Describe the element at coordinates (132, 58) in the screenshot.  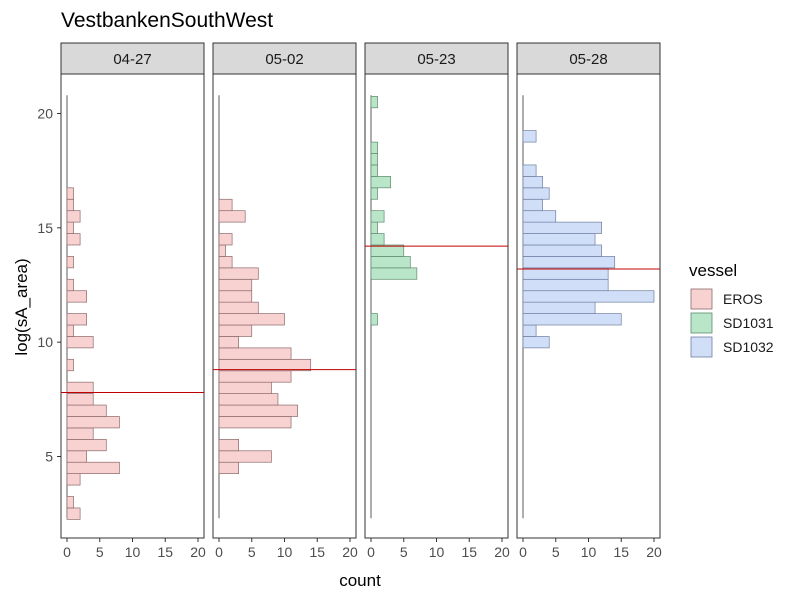
I see `facet-strip` at that location.